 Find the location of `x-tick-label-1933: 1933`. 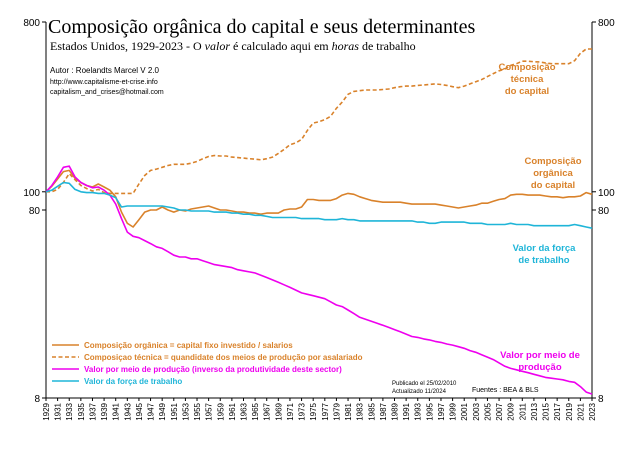

x-tick-label-1933: 1933 is located at coordinates (69, 411).